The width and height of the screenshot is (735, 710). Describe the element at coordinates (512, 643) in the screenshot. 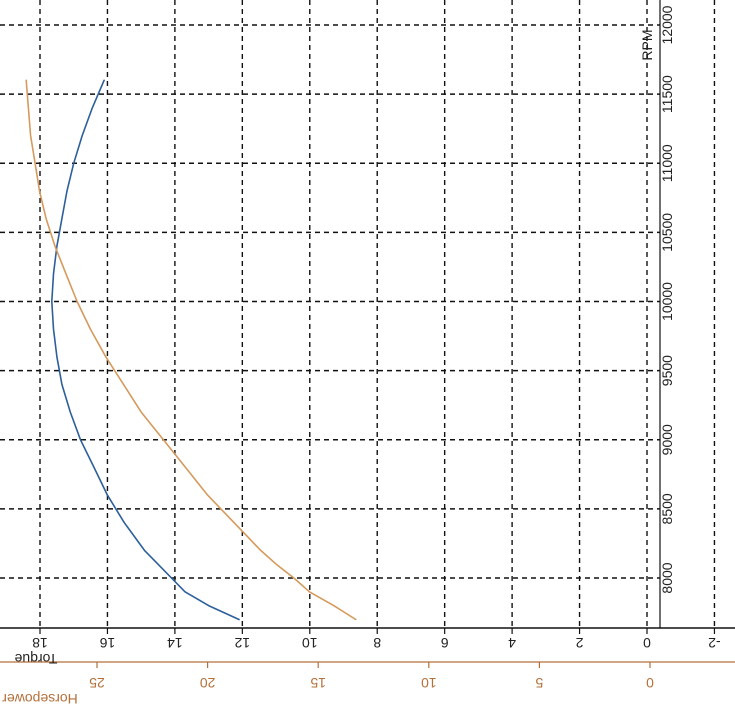

I see `torque-tick-label: 4` at that location.